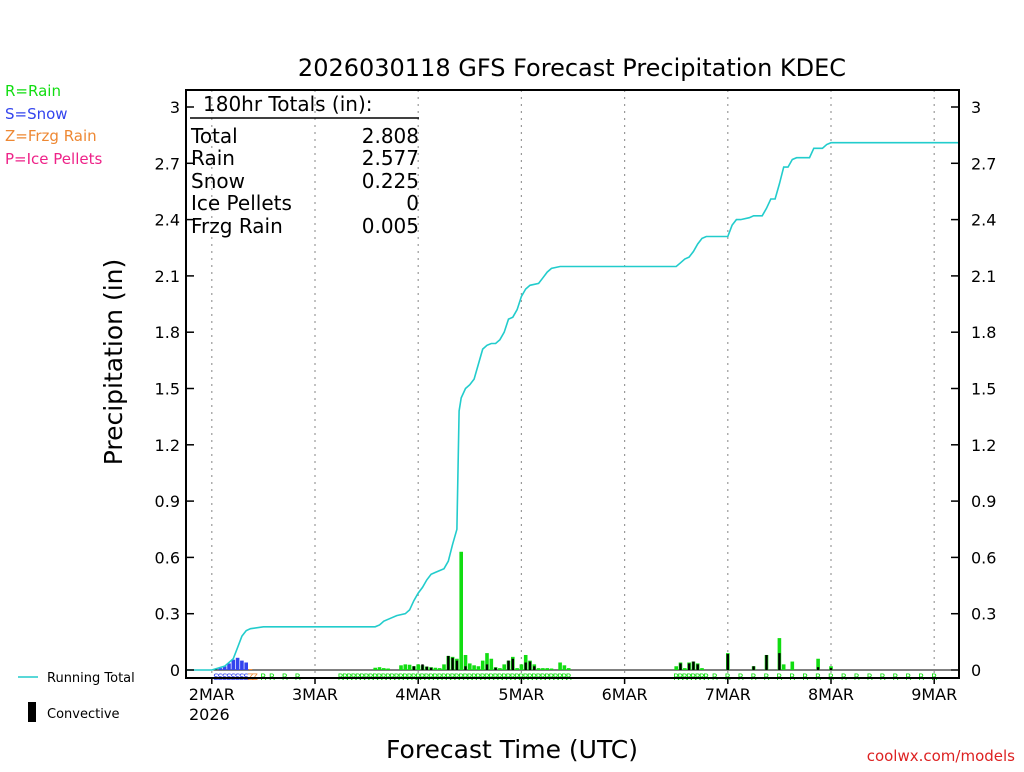  Describe the element at coordinates (167, 276) in the screenshot. I see `y-tick-label-left: 2.1` at that location.